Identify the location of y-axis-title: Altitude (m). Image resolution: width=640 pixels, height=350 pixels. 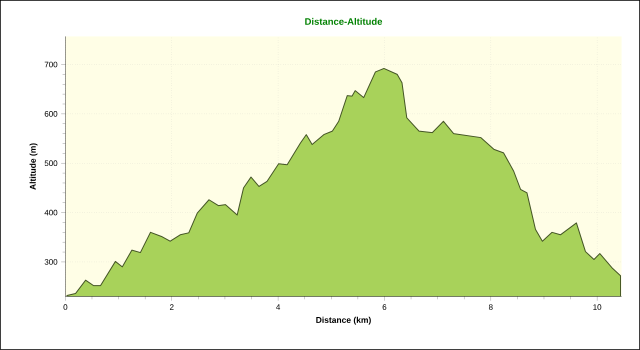
(34, 166).